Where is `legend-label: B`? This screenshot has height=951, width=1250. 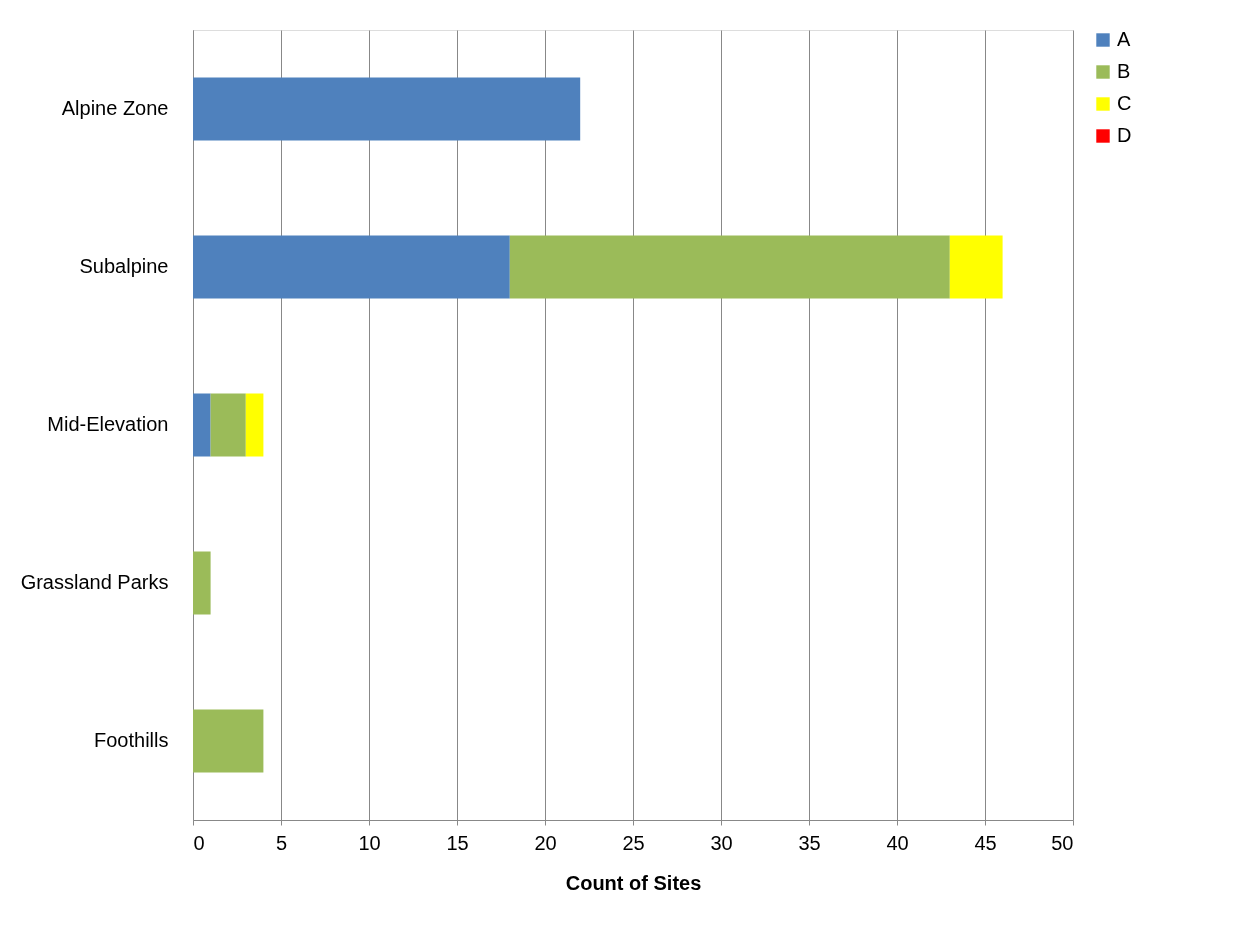 legend-label: B is located at coordinates (1124, 71).